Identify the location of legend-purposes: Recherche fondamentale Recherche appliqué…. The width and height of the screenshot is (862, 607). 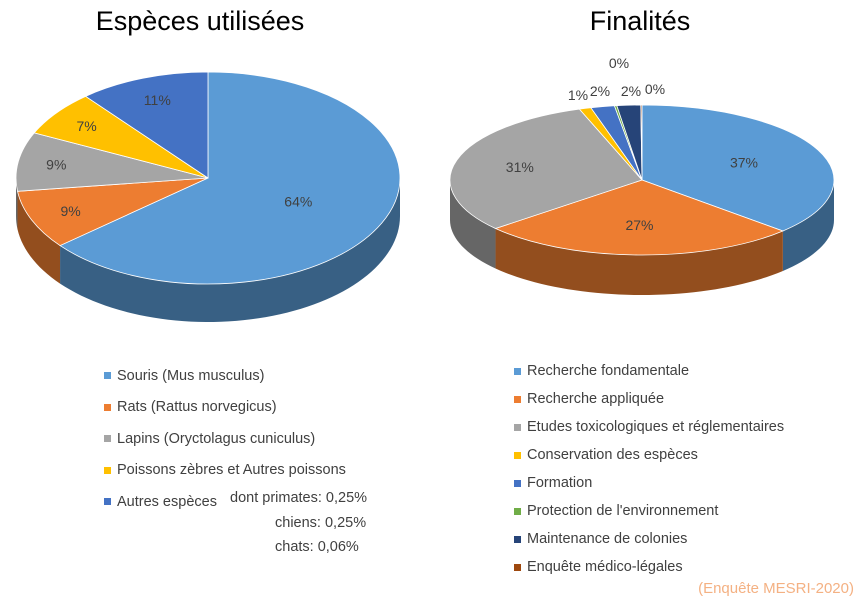
(649, 469).